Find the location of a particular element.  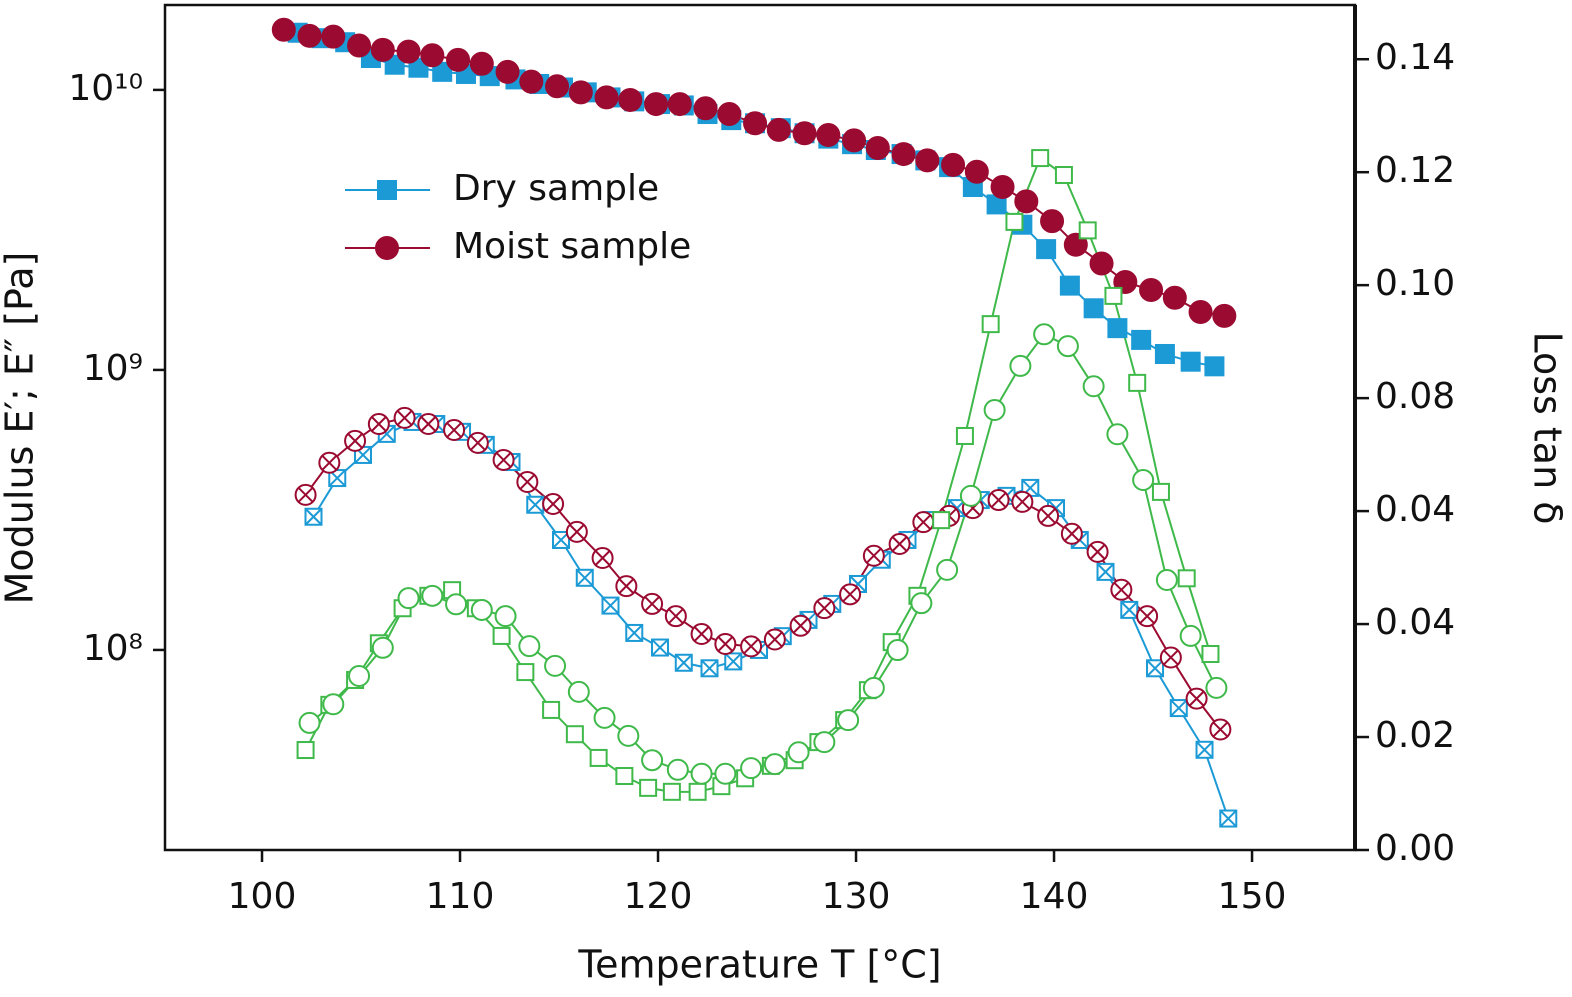

y2-tick-label: 0.08 is located at coordinates (1415, 396).